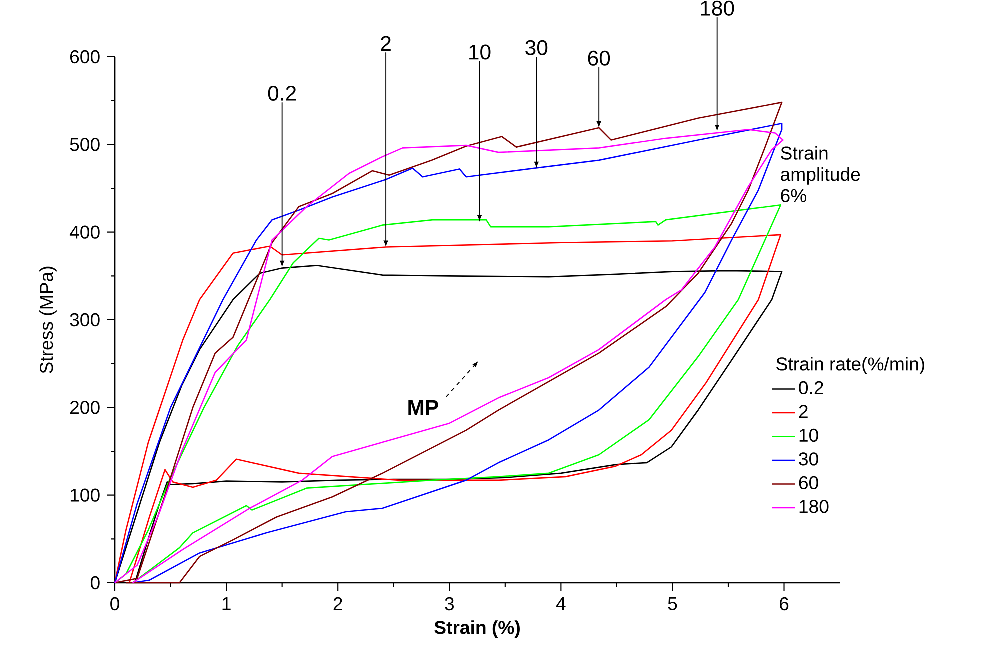 This screenshot has width=990, height=665. What do you see at coordinates (480, 52) in the screenshot?
I see `annotation: 10` at bounding box center [480, 52].